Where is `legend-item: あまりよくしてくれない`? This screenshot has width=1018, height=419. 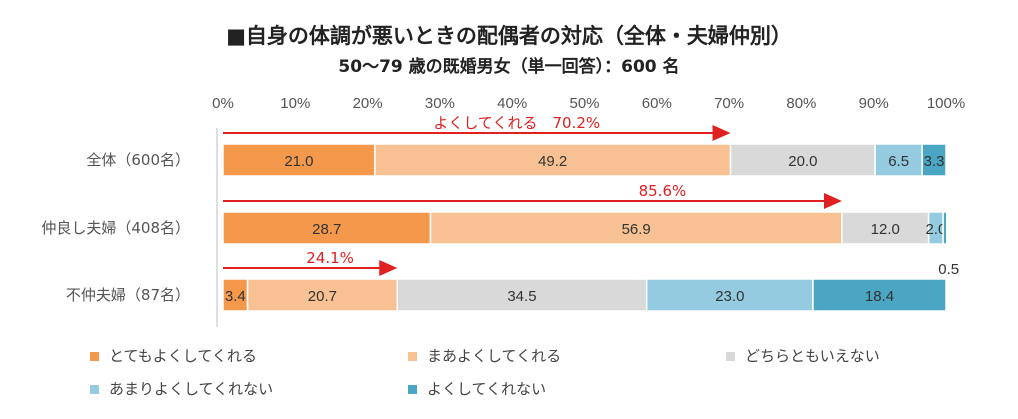 legend-item: あまりよくしてくれない is located at coordinates (181, 388).